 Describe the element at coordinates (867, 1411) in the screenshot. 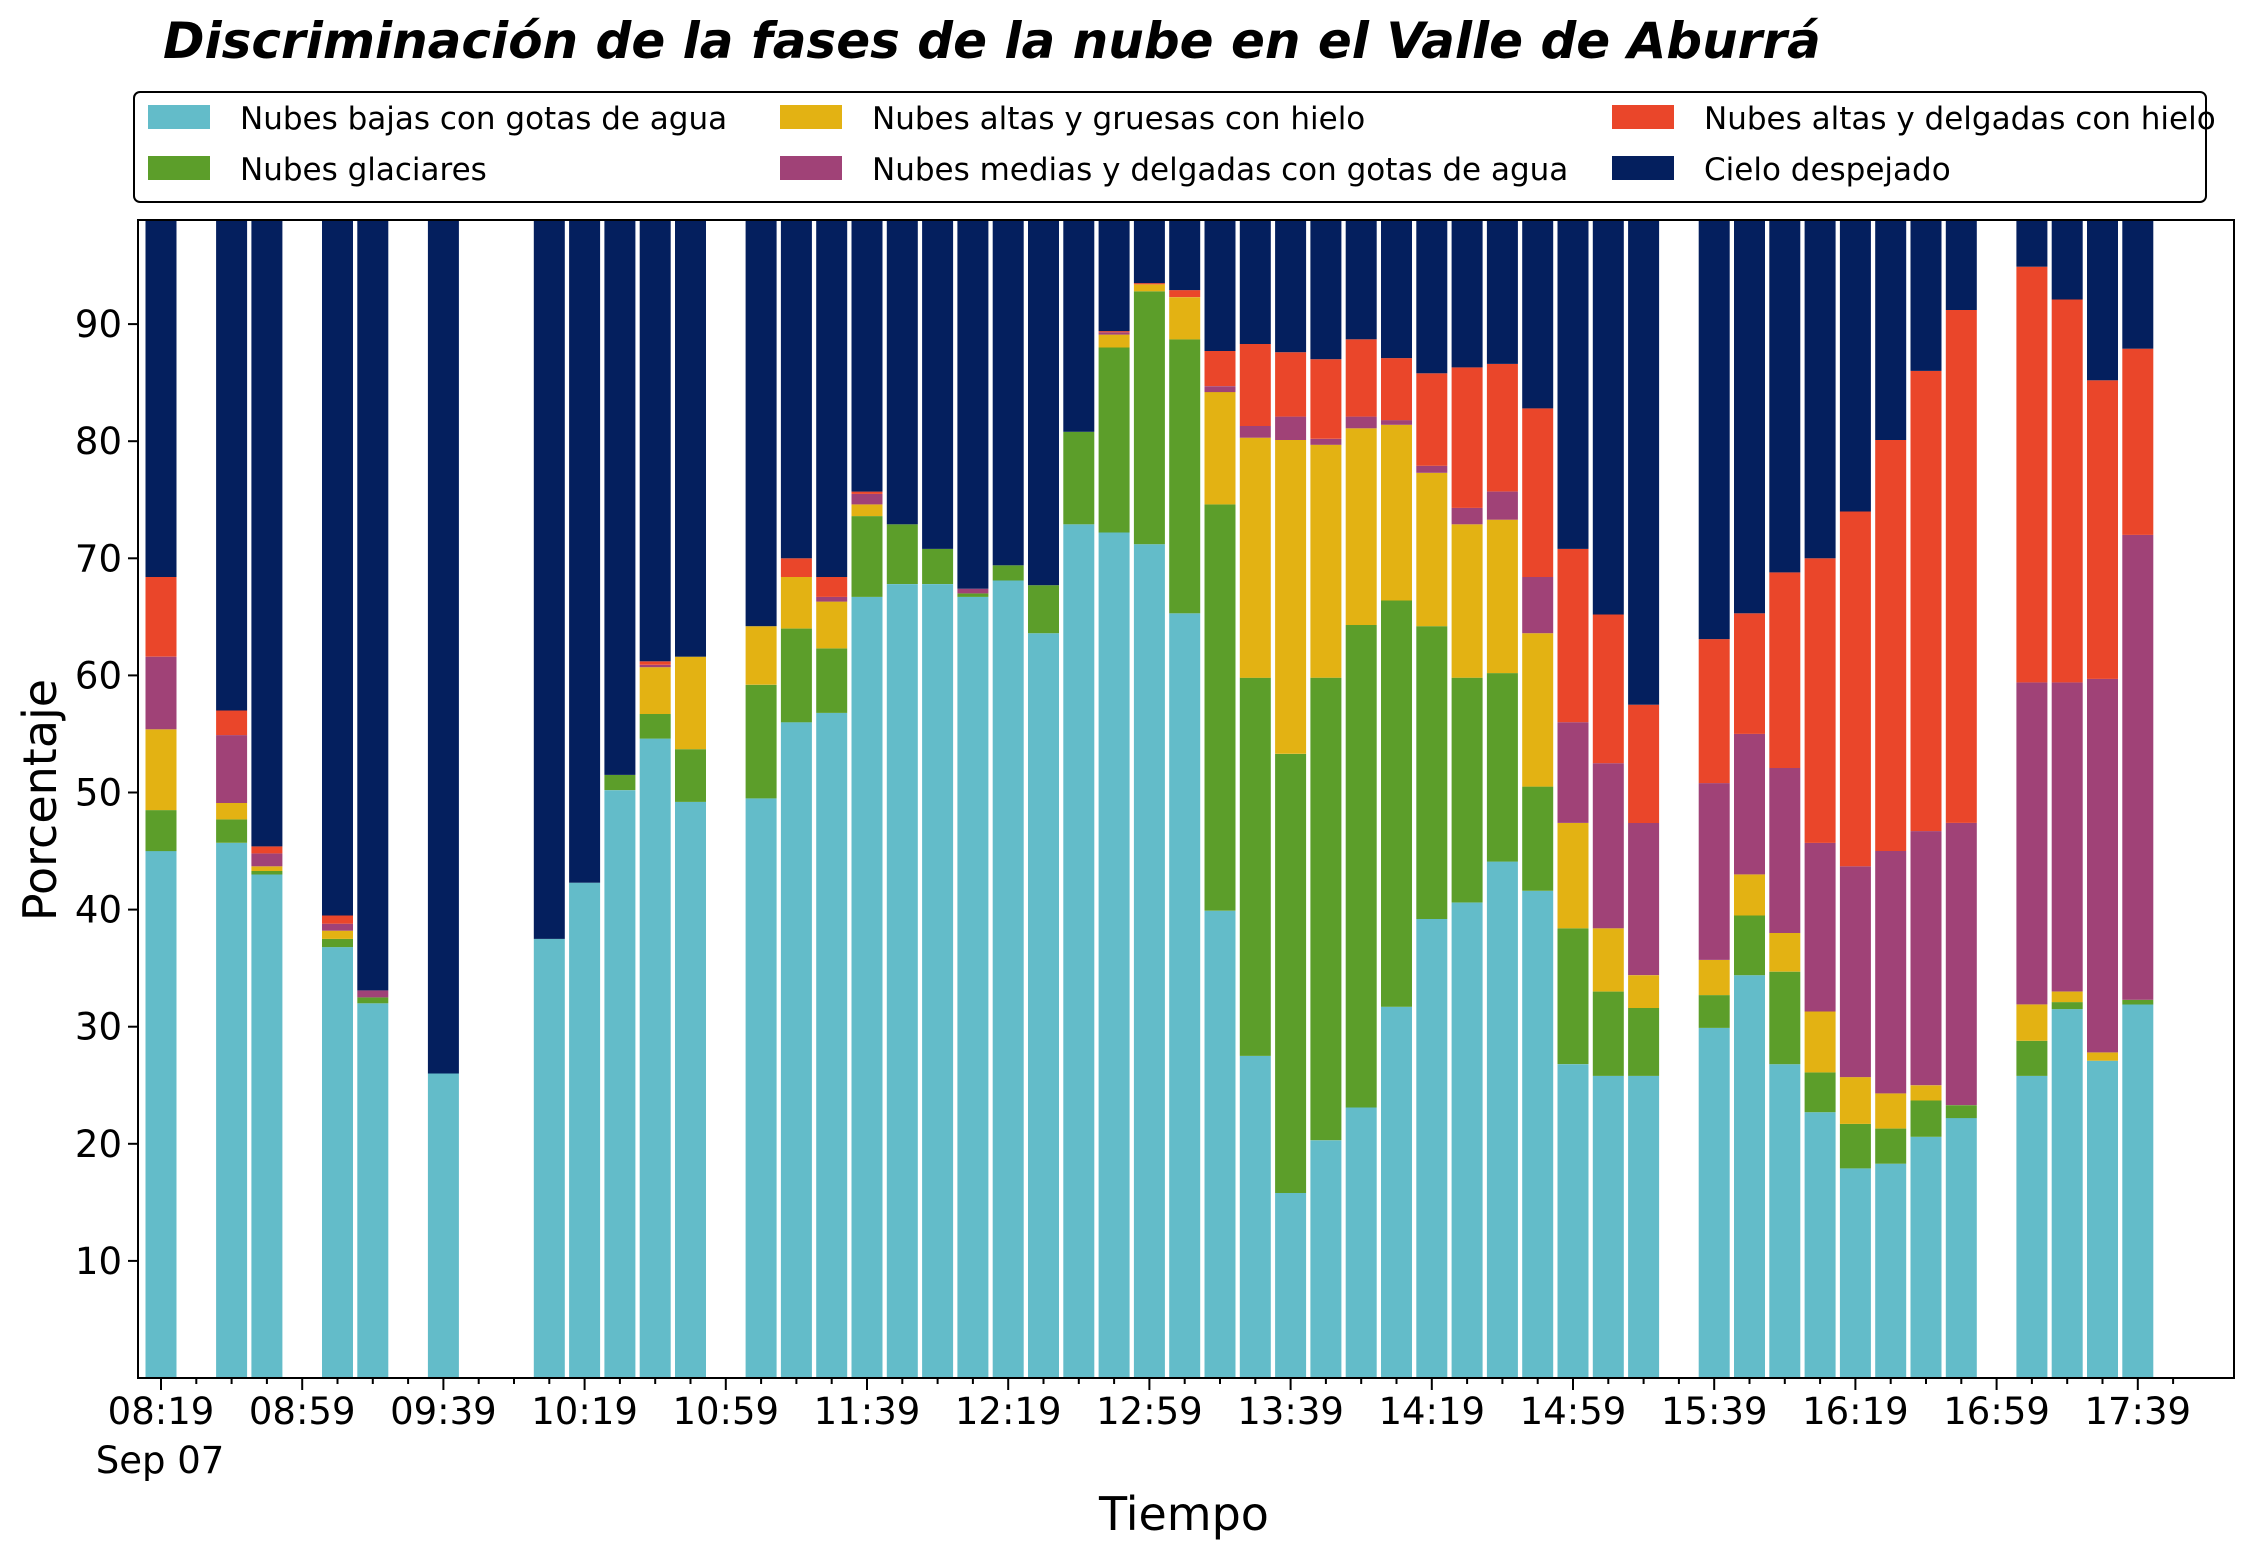

I see `x-tick-label: 11:39` at that location.